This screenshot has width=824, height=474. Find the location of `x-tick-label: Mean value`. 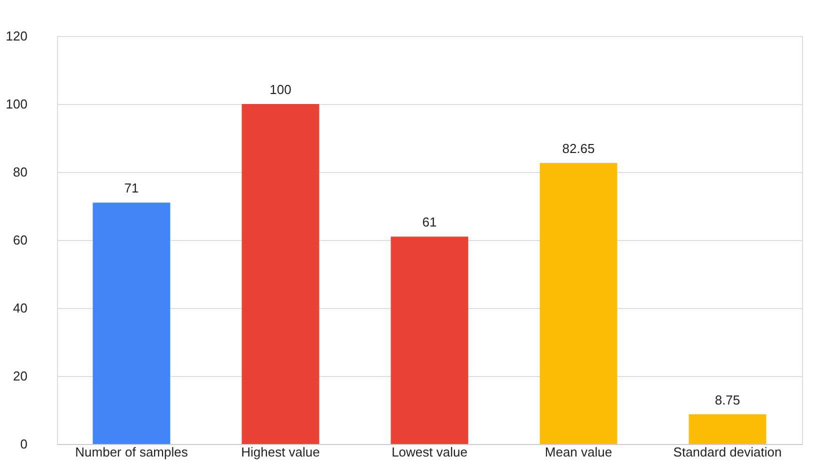

x-tick-label: Mean value is located at coordinates (578, 452).